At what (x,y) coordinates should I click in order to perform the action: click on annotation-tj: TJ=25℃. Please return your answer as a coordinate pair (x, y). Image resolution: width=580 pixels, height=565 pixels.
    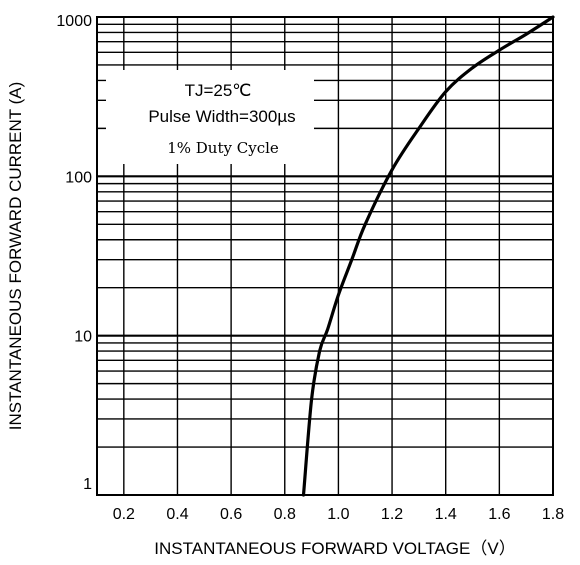
    Looking at the image, I should click on (218, 90).